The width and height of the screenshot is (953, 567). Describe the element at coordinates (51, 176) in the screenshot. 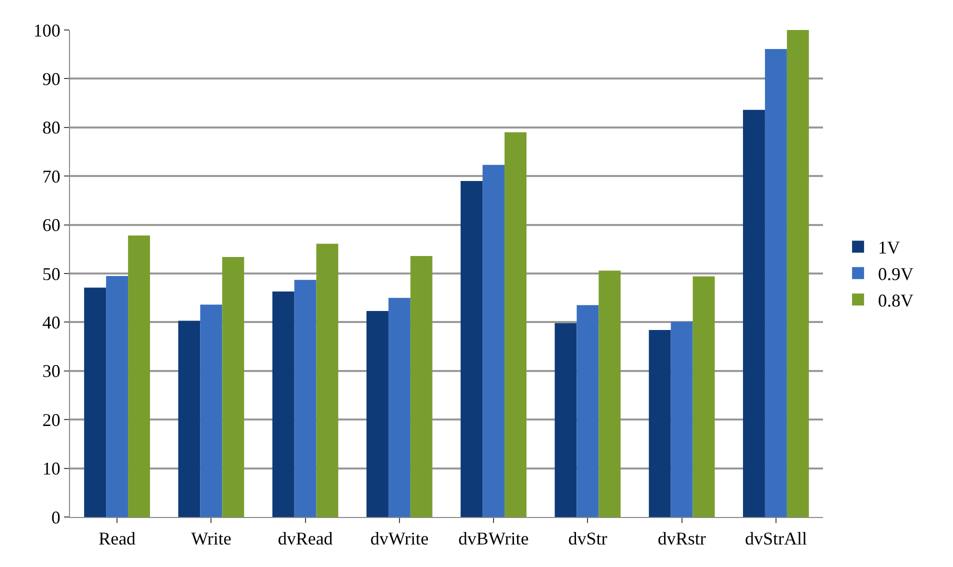

I see `y-tick-label: 70` at that location.